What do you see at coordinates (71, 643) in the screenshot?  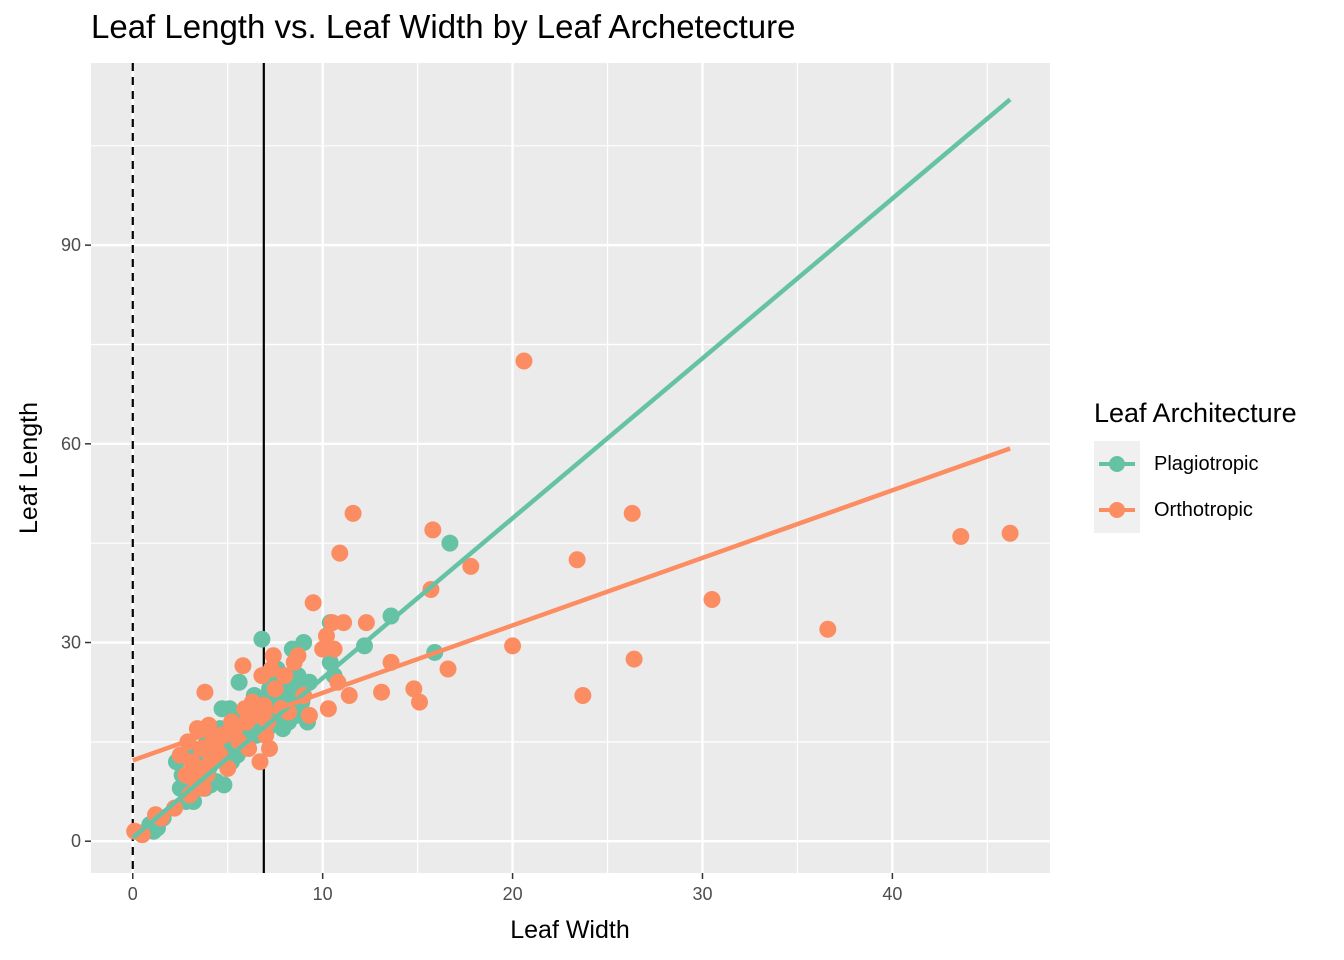 I see `y-tick-label: 30` at bounding box center [71, 643].